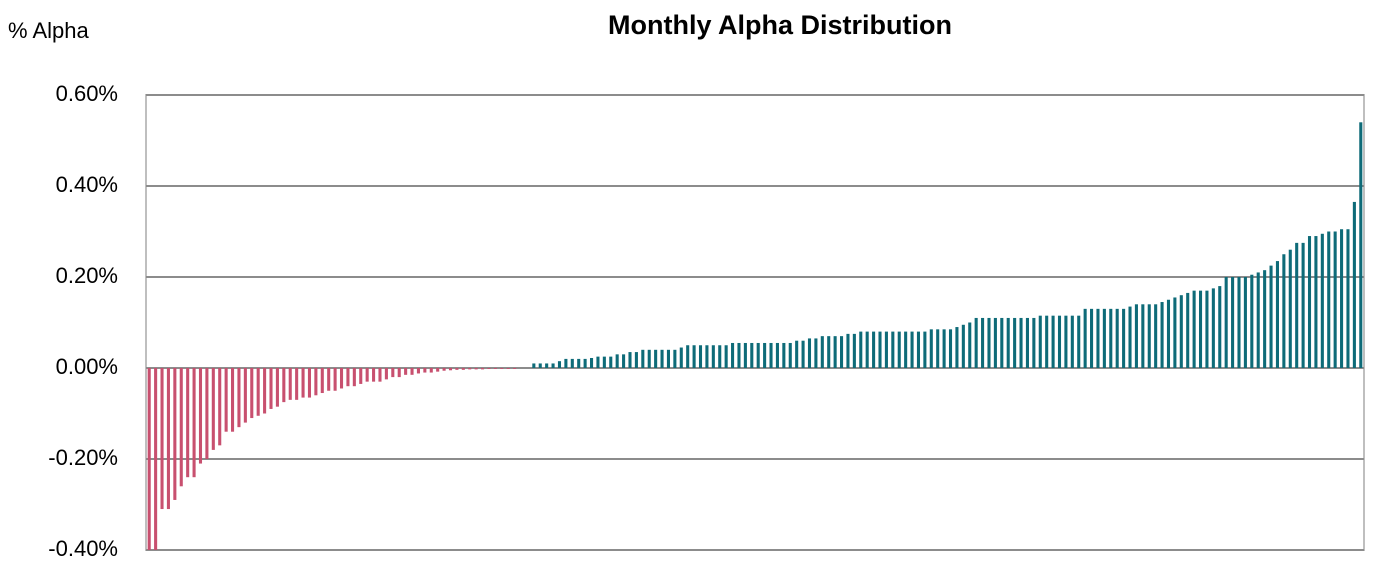  I want to click on y-tick-label: 0.40%, so click(87, 184).